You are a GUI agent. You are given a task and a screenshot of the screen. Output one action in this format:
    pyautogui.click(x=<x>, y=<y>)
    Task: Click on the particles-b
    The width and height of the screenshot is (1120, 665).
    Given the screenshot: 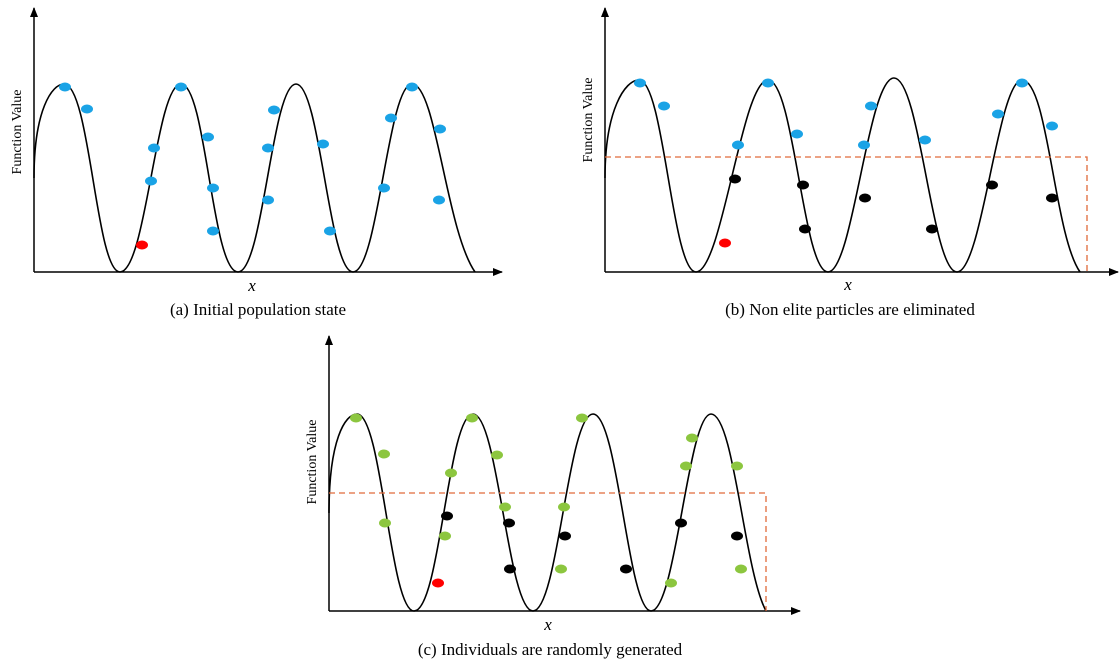 What is the action you would take?
    pyautogui.click(x=846, y=163)
    